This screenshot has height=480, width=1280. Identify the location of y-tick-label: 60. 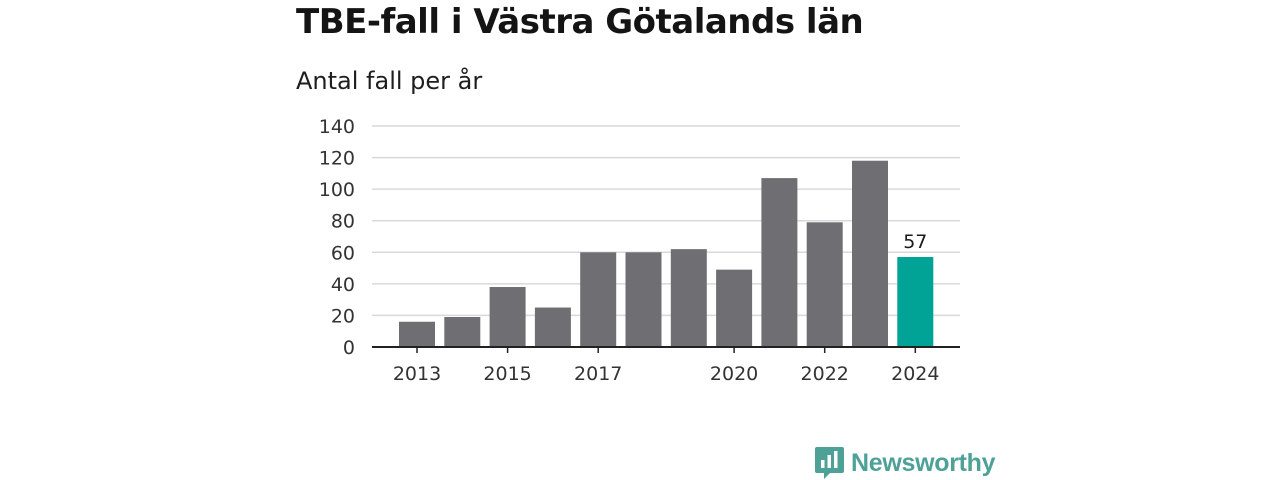
(343, 253).